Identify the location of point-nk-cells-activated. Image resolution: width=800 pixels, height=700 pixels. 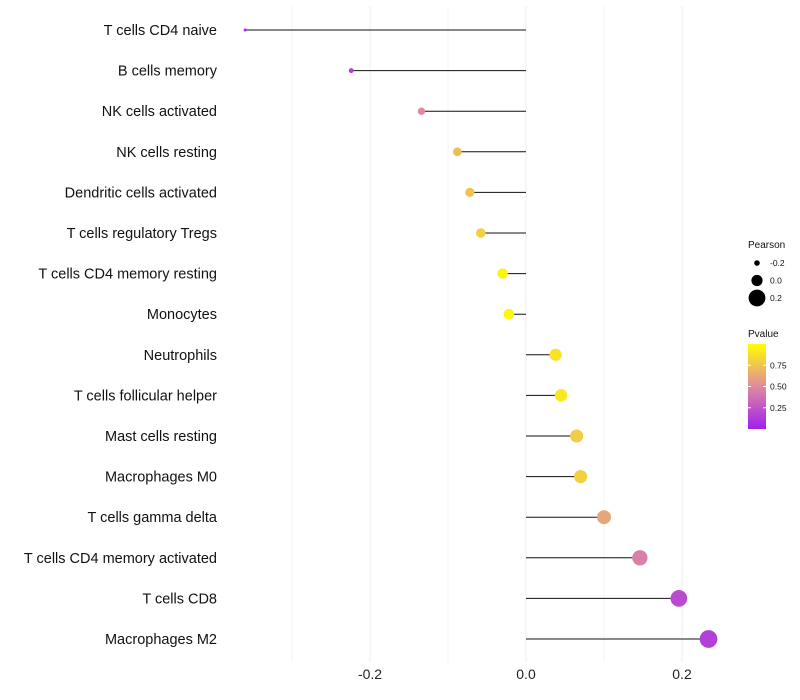
(421, 111).